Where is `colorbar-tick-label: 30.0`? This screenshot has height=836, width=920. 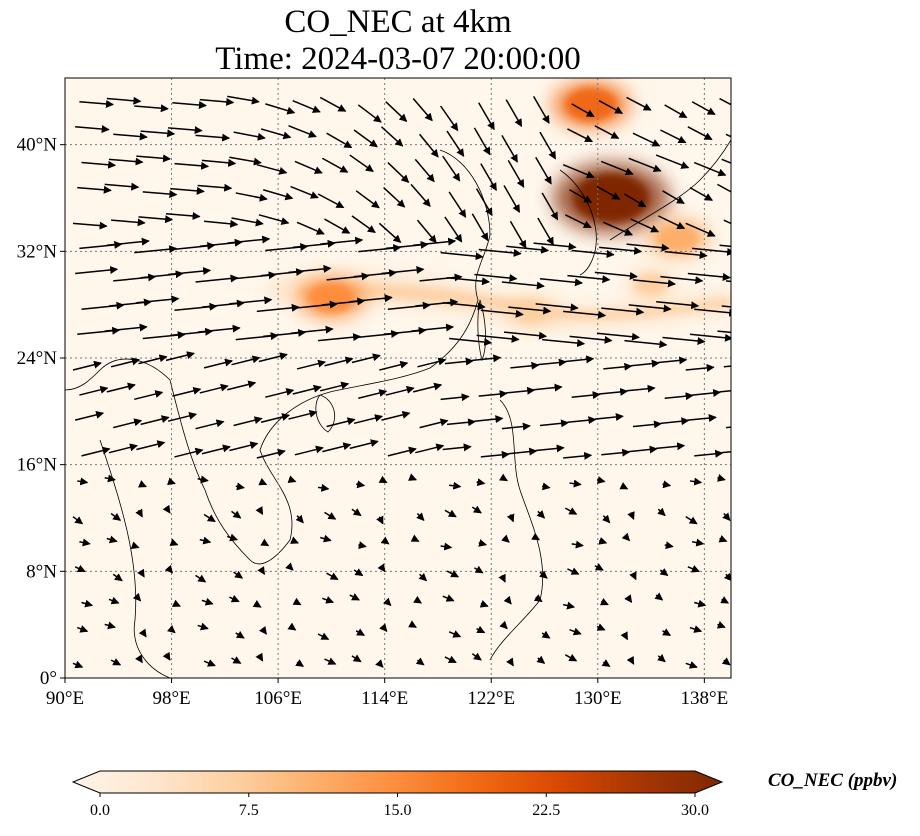
colorbar-tick-label: 30.0 is located at coordinates (695, 810).